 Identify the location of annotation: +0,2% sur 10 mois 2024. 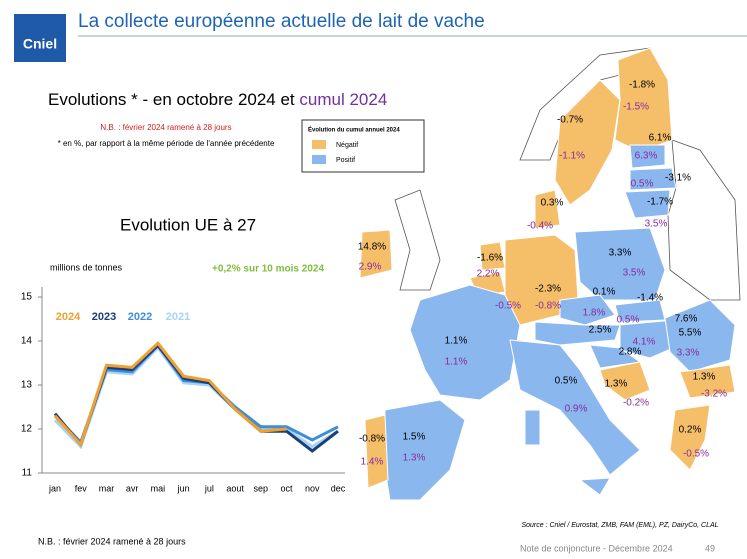
(268, 269).